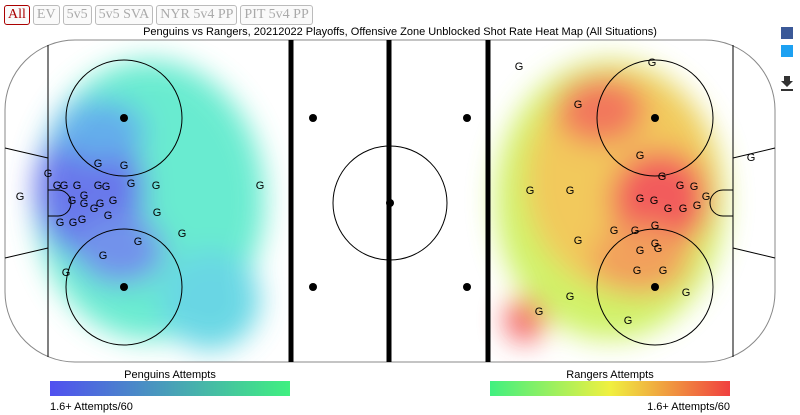  I want to click on tab-bar: All EV 5v5 5v5 SVA NYR 5v4 PP PIT 5v4 PP, so click(158, 15).